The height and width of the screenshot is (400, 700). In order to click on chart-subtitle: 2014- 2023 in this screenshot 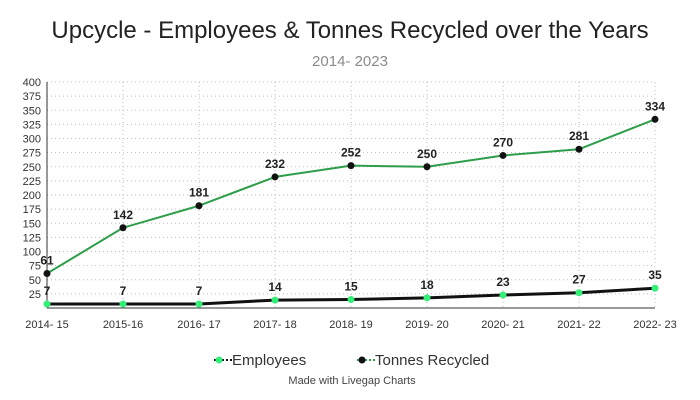, I will do `click(350, 61)`.